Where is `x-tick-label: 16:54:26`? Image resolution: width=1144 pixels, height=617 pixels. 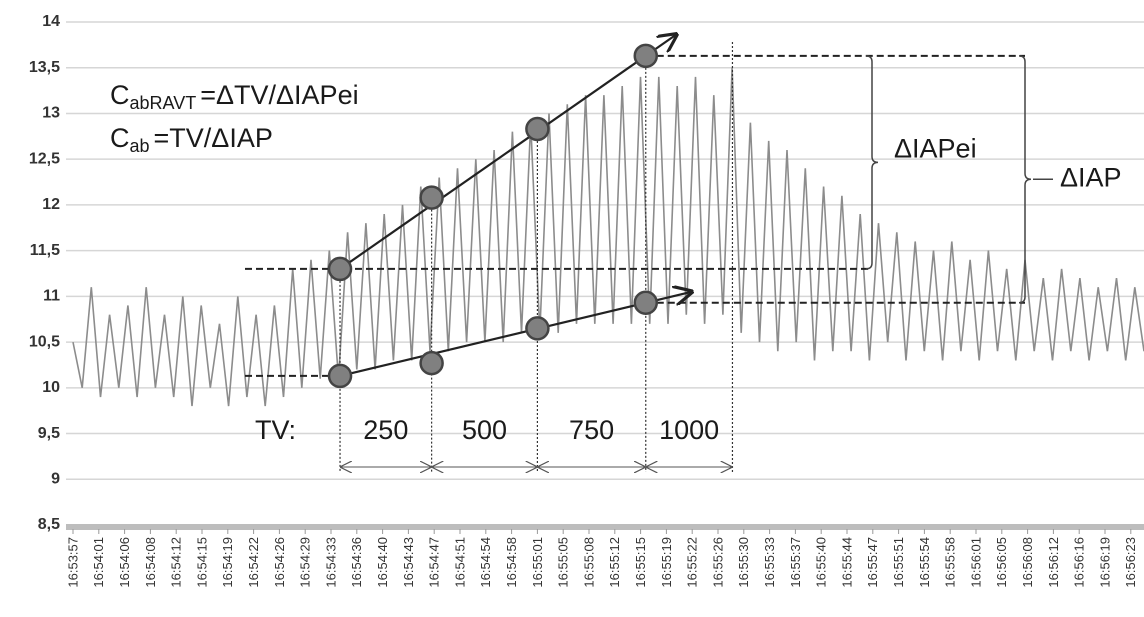
x-tick-label: 16:54:26 is located at coordinates (279, 562).